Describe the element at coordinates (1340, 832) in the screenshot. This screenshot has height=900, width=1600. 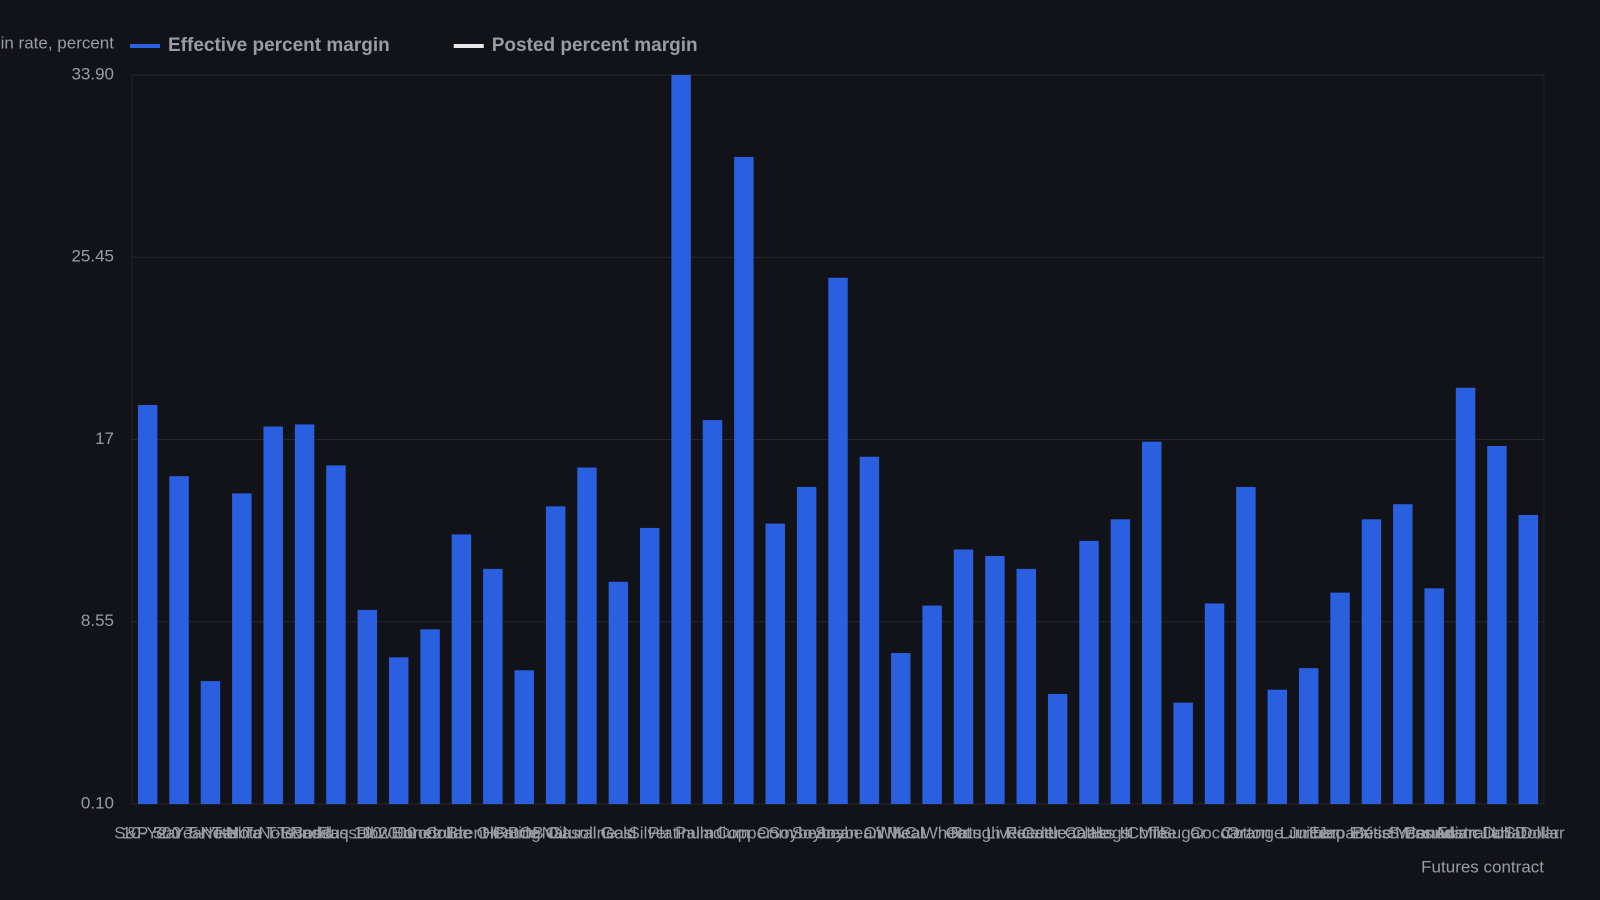
I see `x-tick-label: Euro FX` at that location.